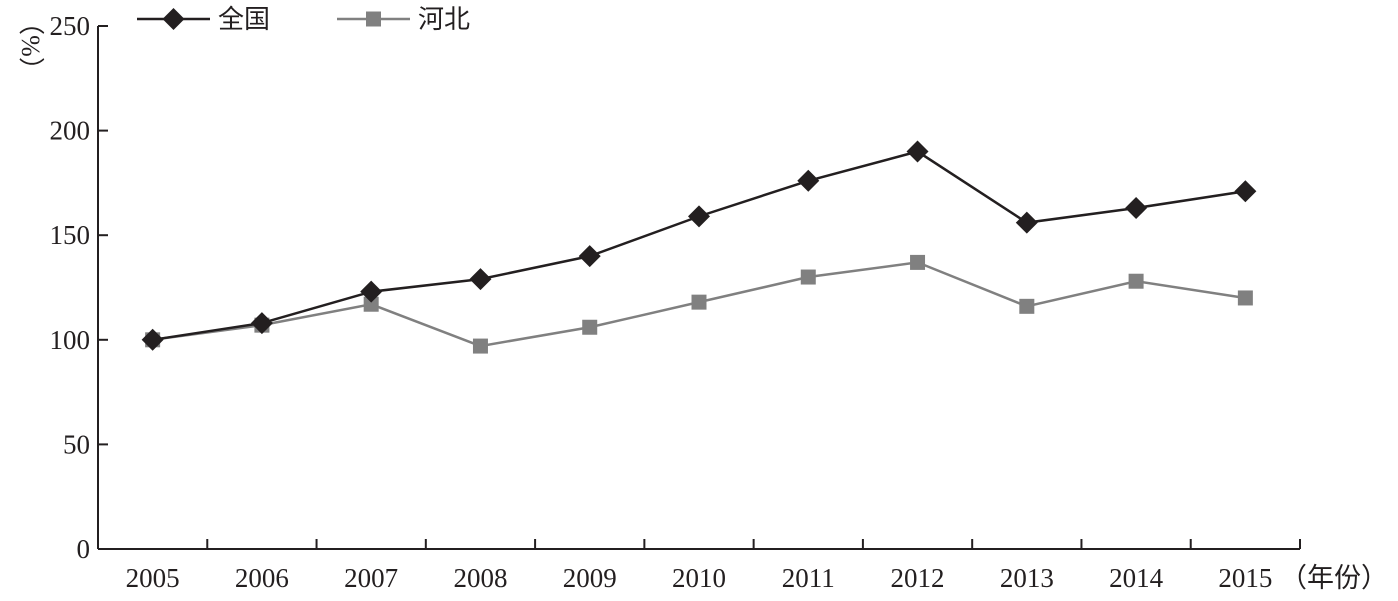 This screenshot has width=1398, height=601. I want to click on y-tick-label: 100, so click(70, 340).